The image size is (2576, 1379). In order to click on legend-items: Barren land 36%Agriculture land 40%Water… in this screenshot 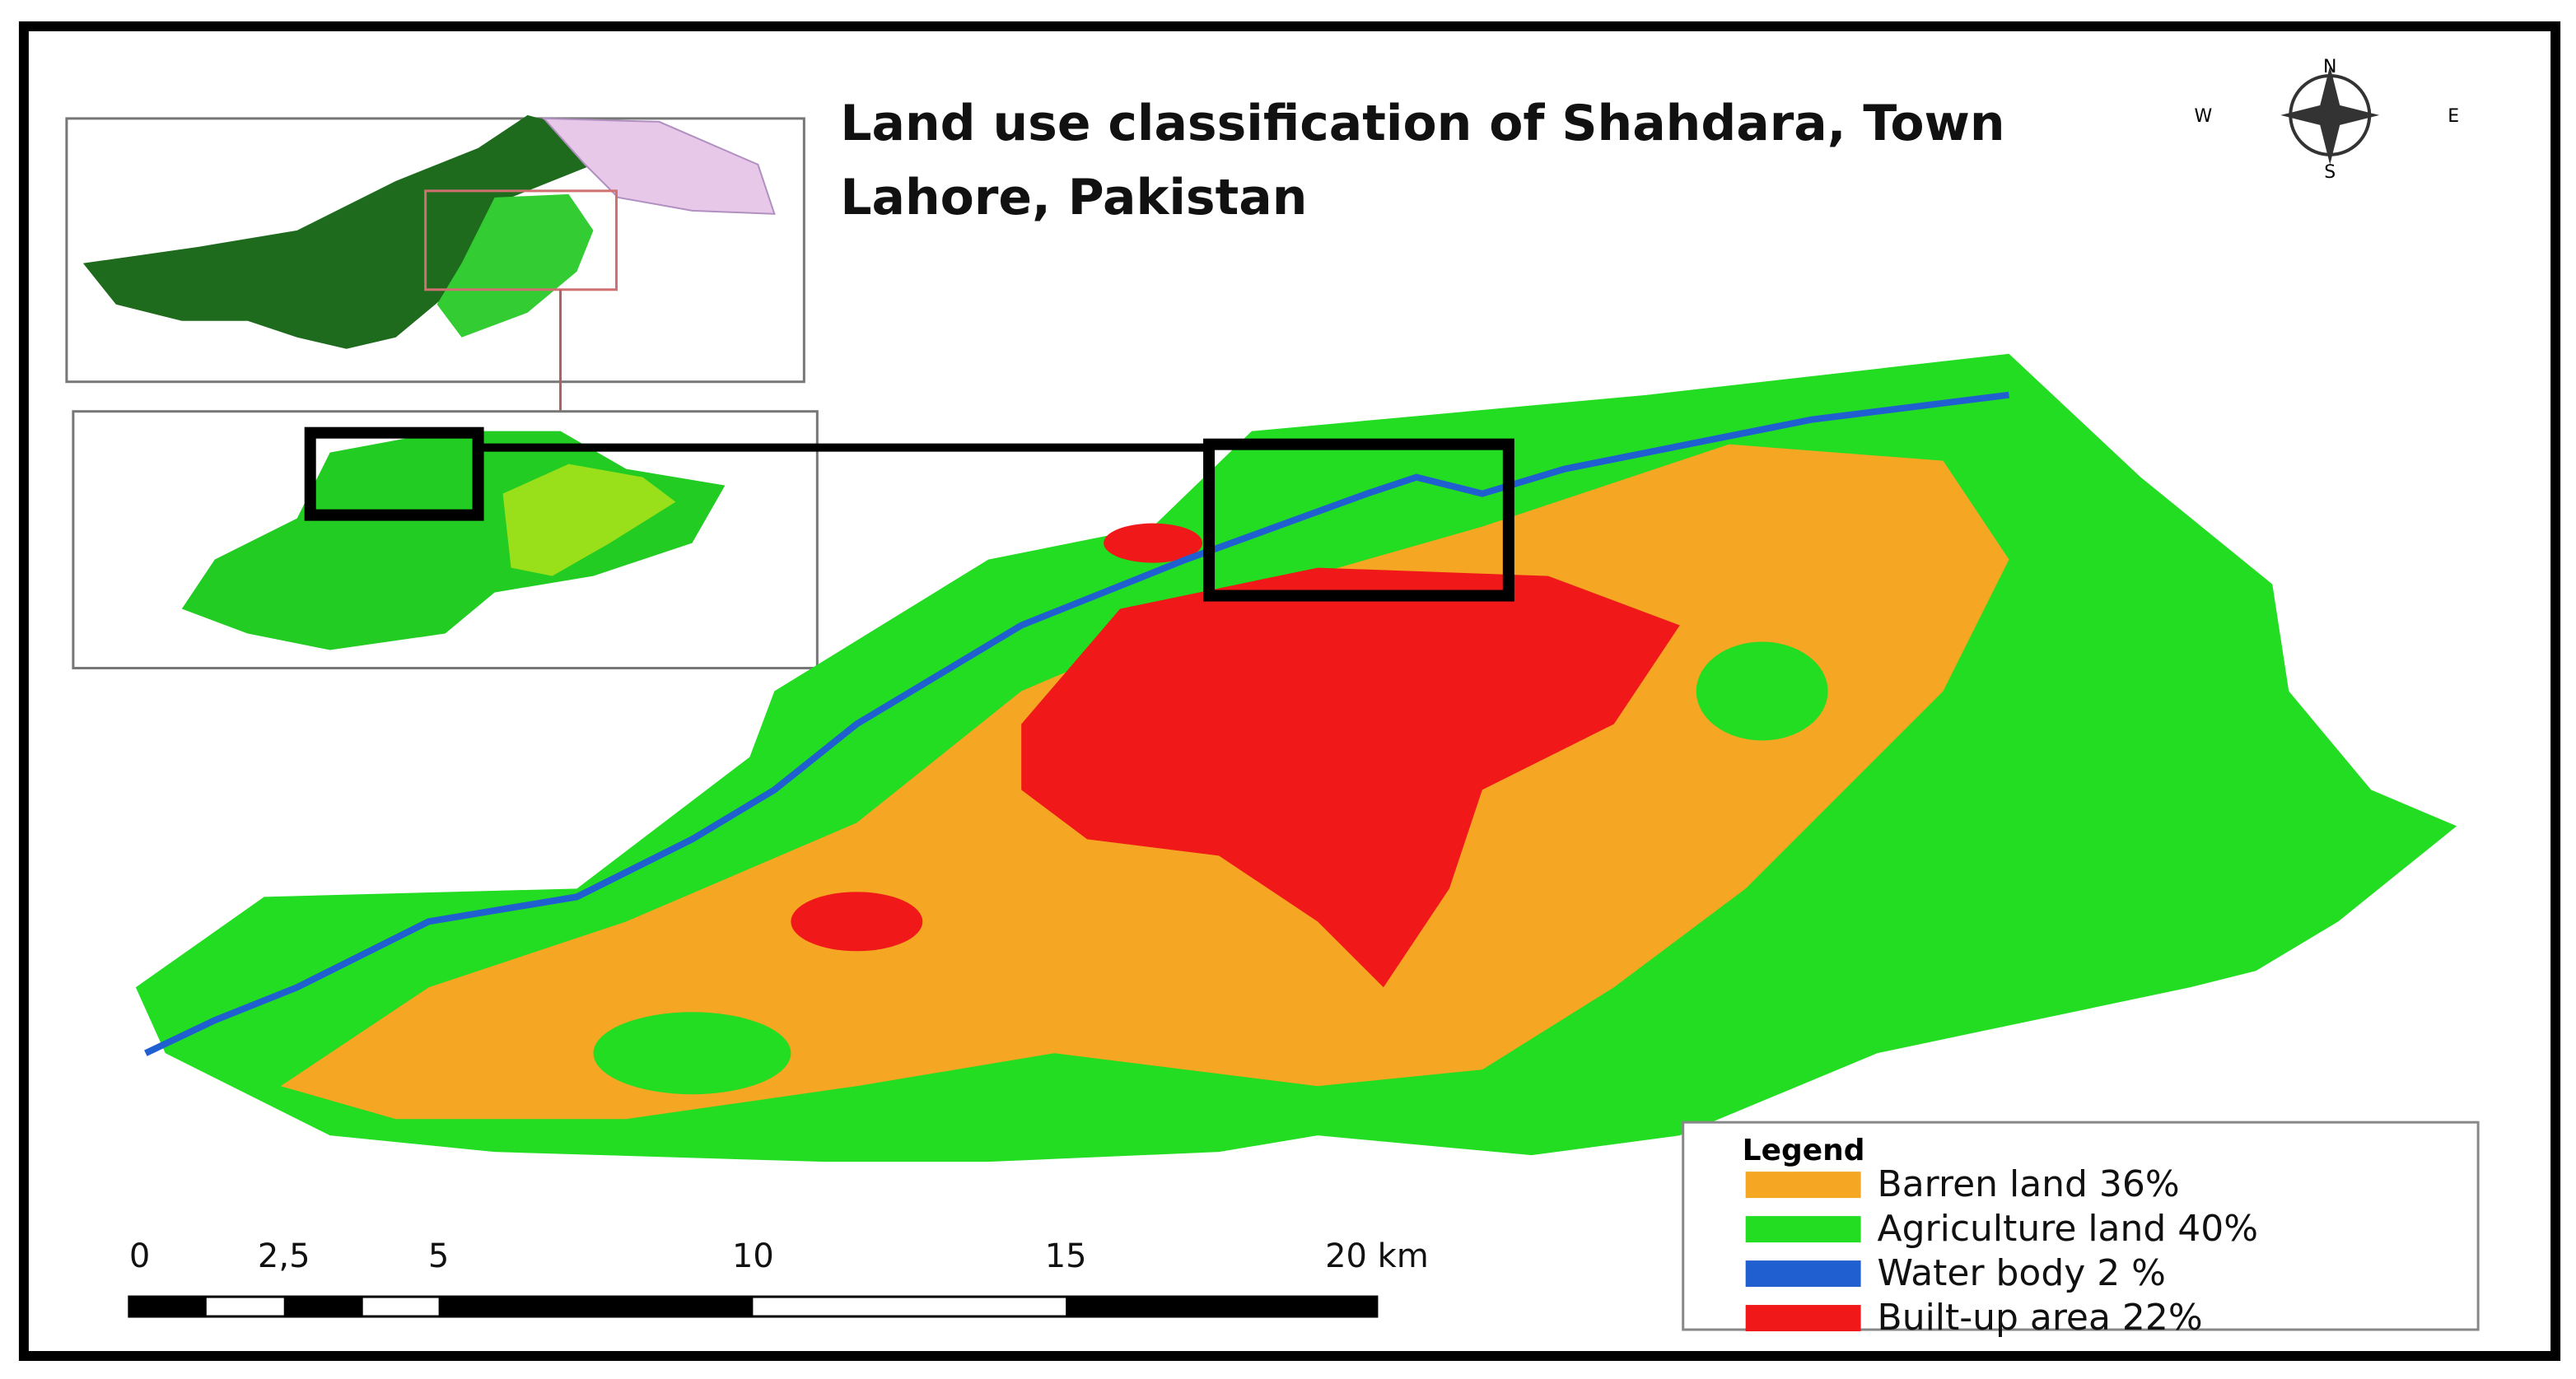, I will do `click(2001, 1251)`.